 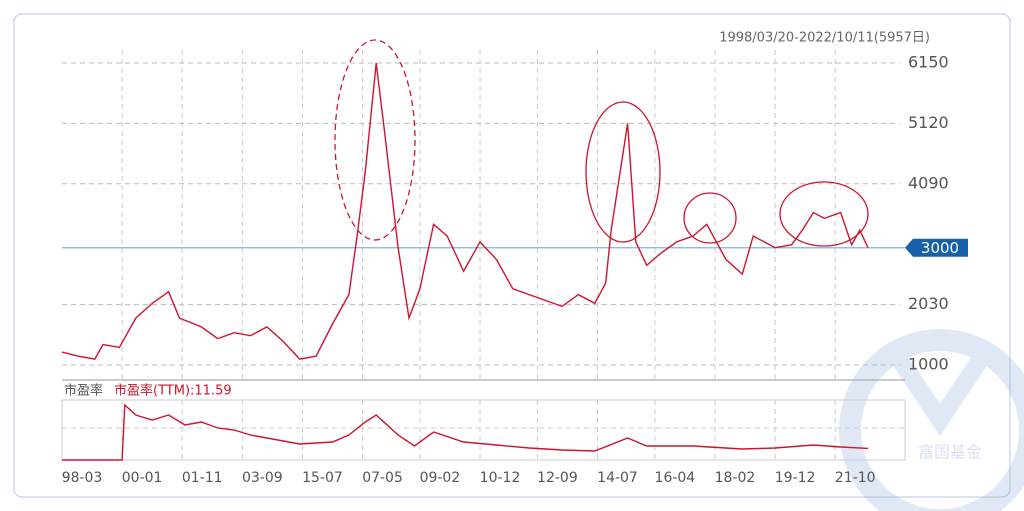 What do you see at coordinates (855, 478) in the screenshot?
I see `x-tick-label: 21-10` at bounding box center [855, 478].